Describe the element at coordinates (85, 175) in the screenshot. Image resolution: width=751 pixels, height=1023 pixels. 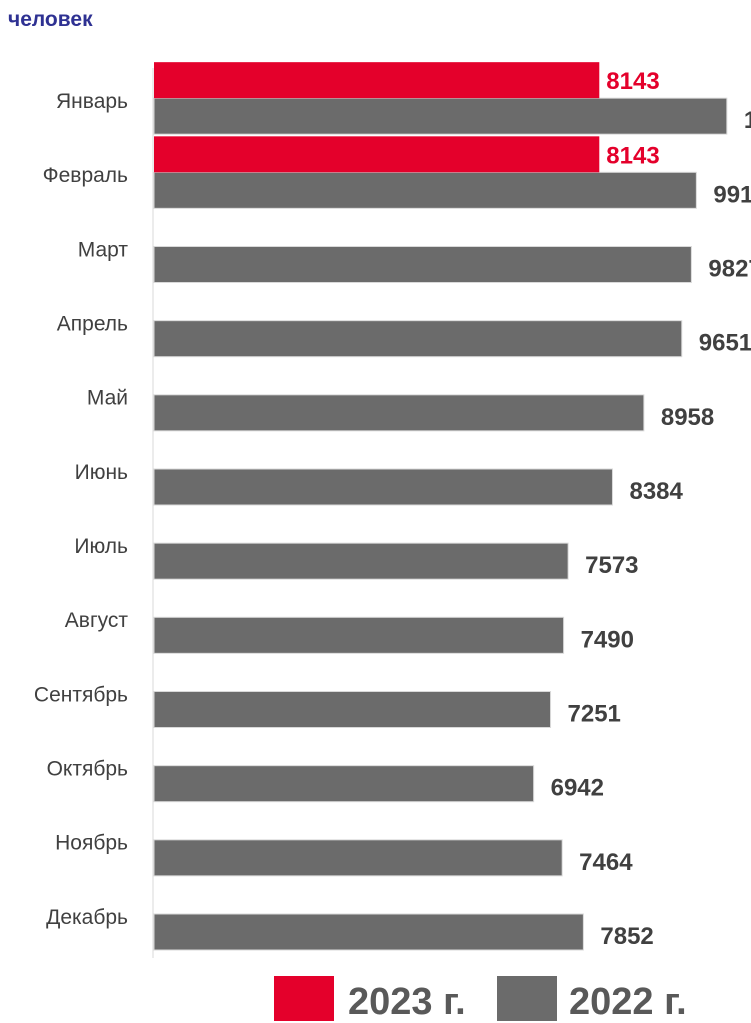
I see `category-label: Февраль` at that location.